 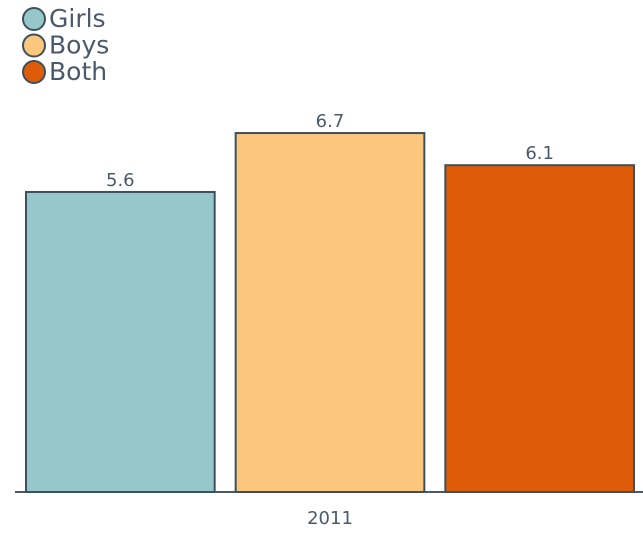 What do you see at coordinates (120, 180) in the screenshot?
I see `data-label: 5.6` at bounding box center [120, 180].